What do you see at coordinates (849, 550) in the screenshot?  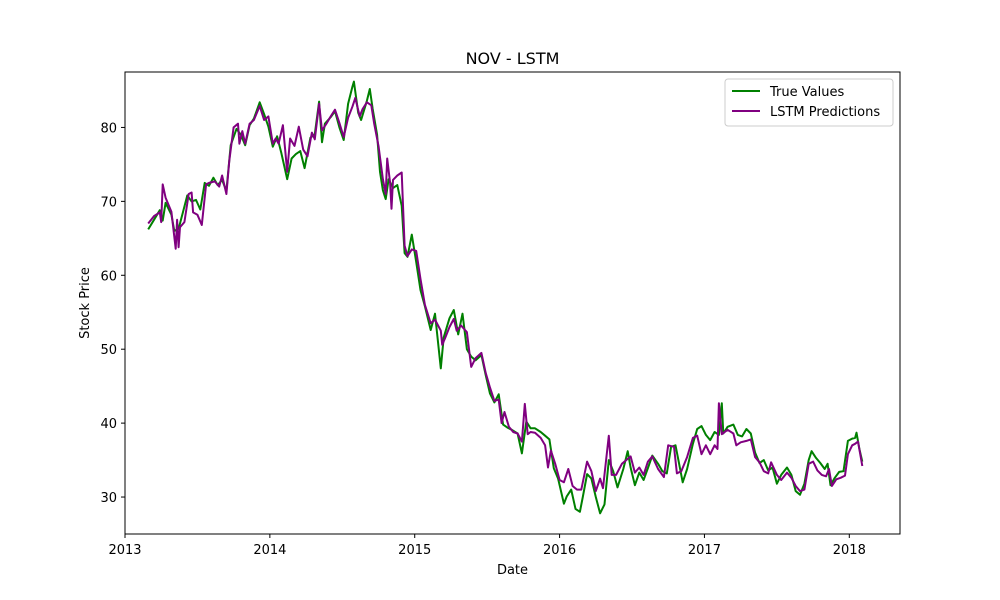 I see `x-tick-label: 2018` at bounding box center [849, 550].